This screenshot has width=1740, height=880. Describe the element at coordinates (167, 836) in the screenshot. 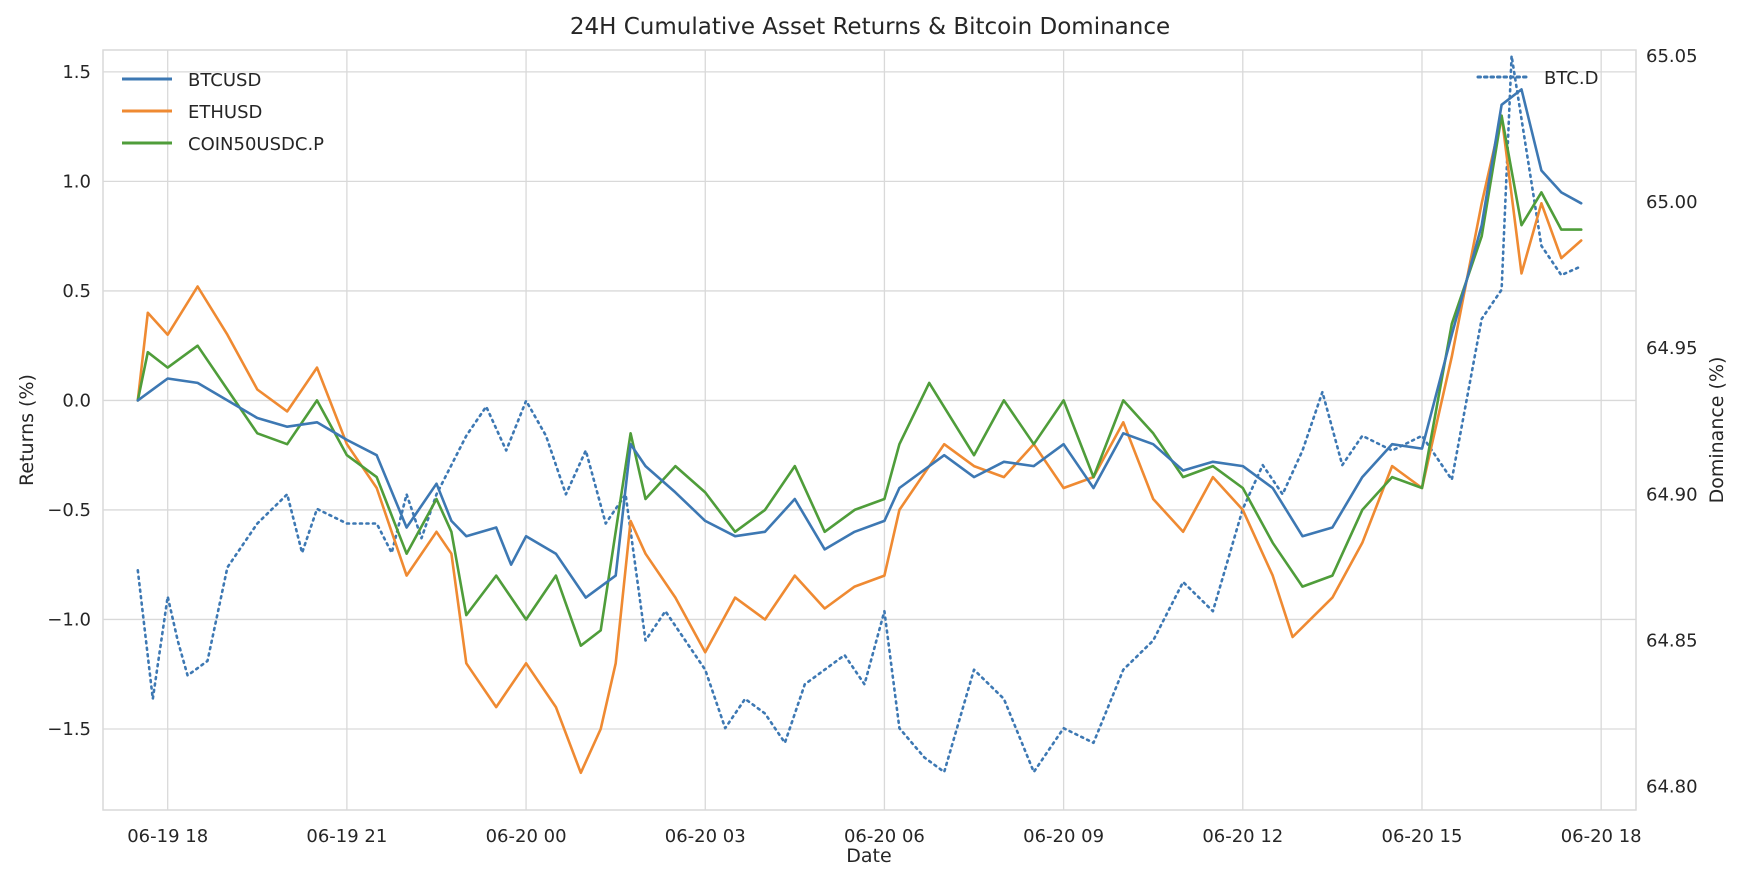

I see `x-tick-label: 06-19 18` at that location.